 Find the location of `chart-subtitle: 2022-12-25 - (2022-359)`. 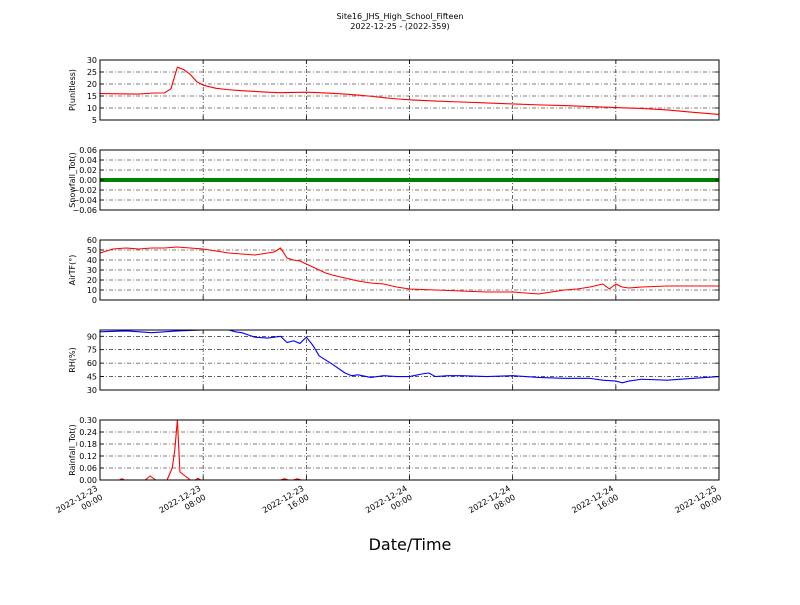

chart-subtitle: 2022-12-25 - (2022-359) is located at coordinates (399, 26).